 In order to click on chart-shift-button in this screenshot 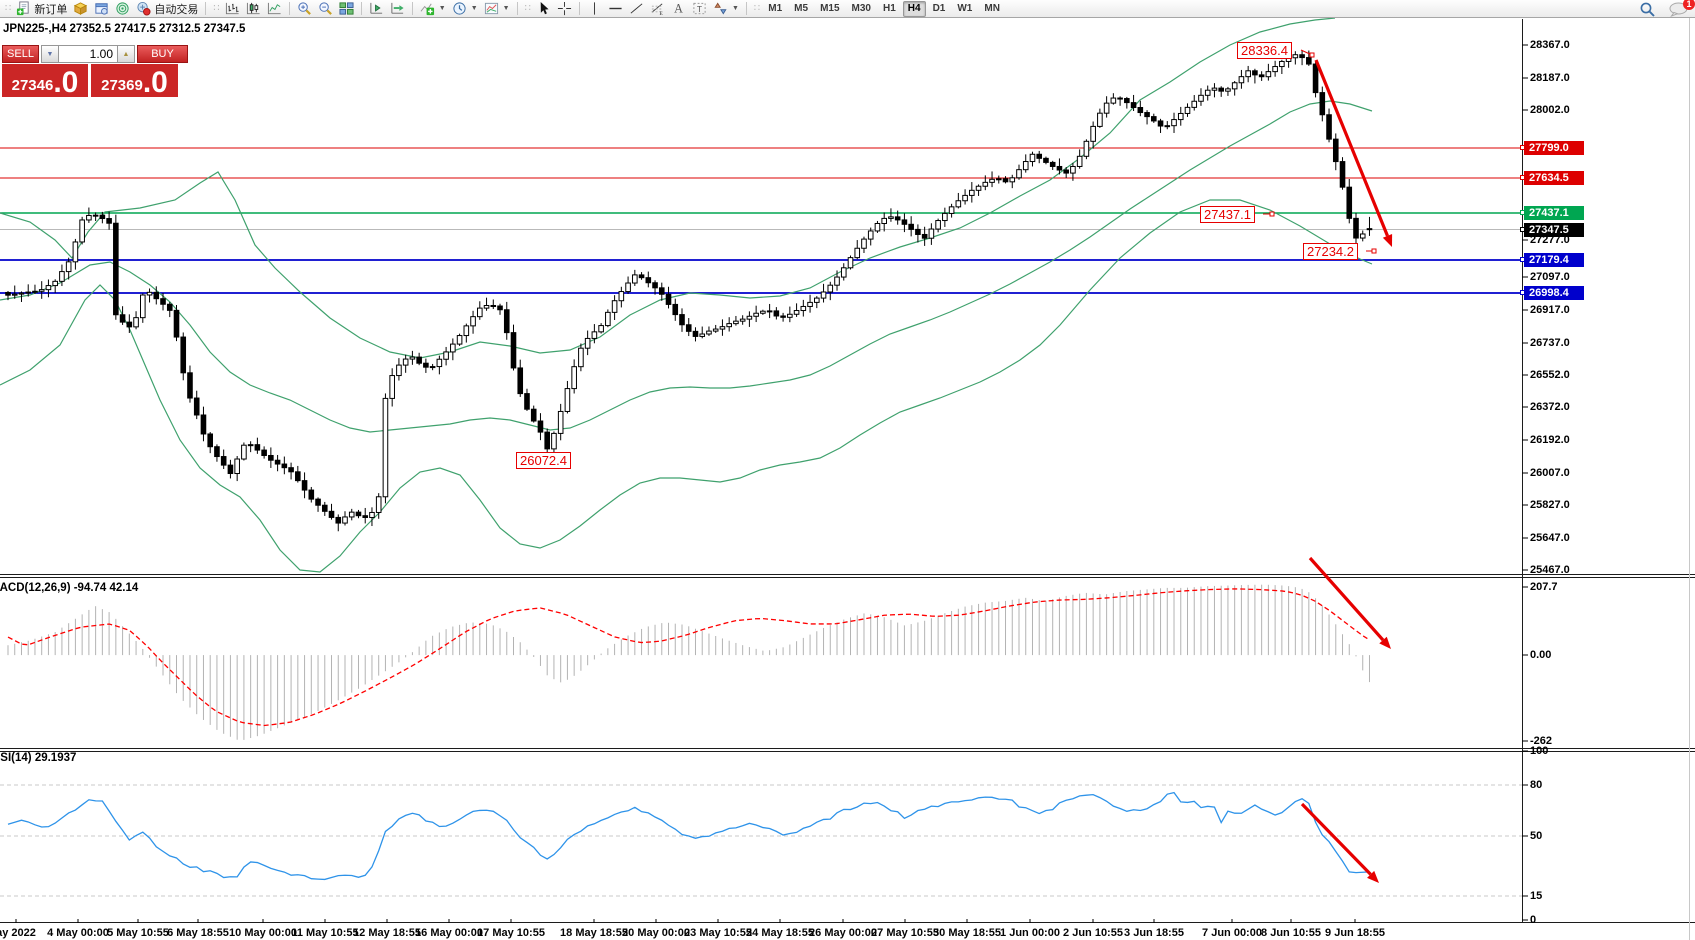, I will do `click(376, 9)`.